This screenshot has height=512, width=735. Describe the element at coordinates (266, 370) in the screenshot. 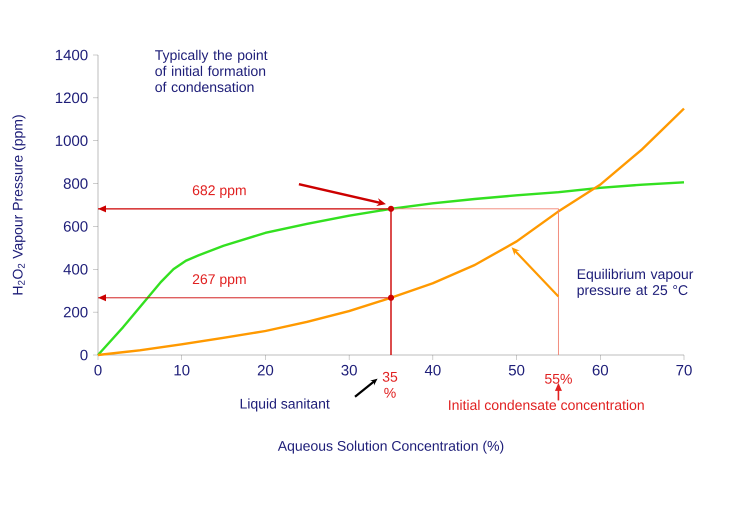

I see `x-tick-label: 20` at that location.